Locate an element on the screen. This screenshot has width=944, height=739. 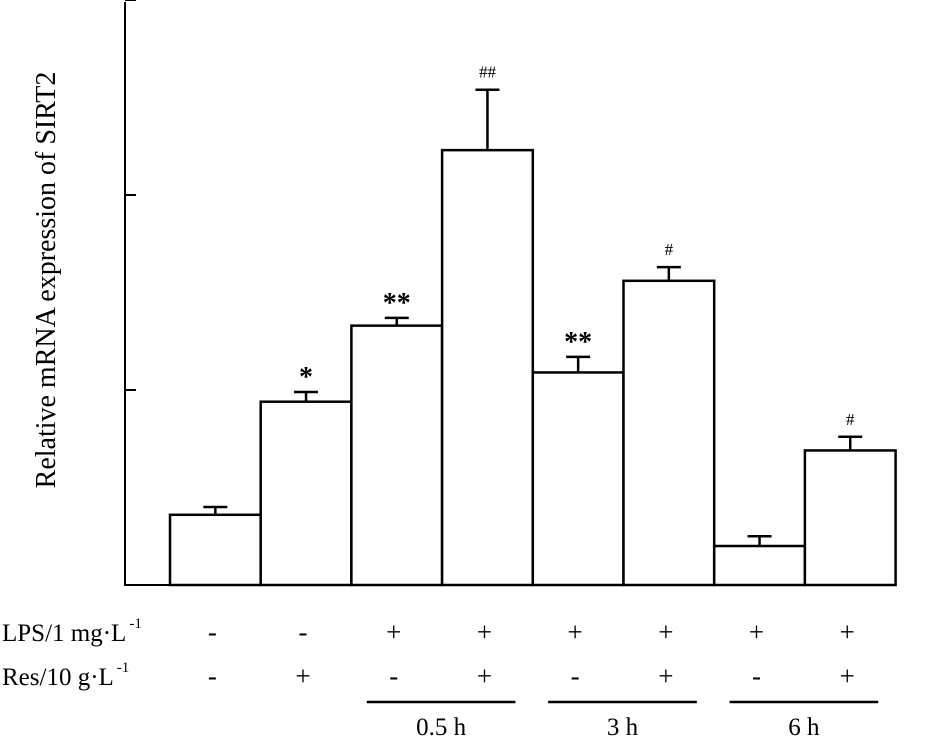
time-group-2: 6 h is located at coordinates (804, 719).